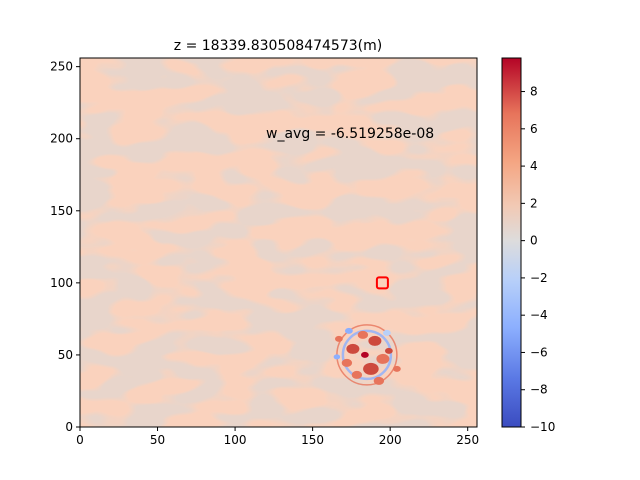  Describe the element at coordinates (61, 67) in the screenshot. I see `y-tick-label: 250` at that location.